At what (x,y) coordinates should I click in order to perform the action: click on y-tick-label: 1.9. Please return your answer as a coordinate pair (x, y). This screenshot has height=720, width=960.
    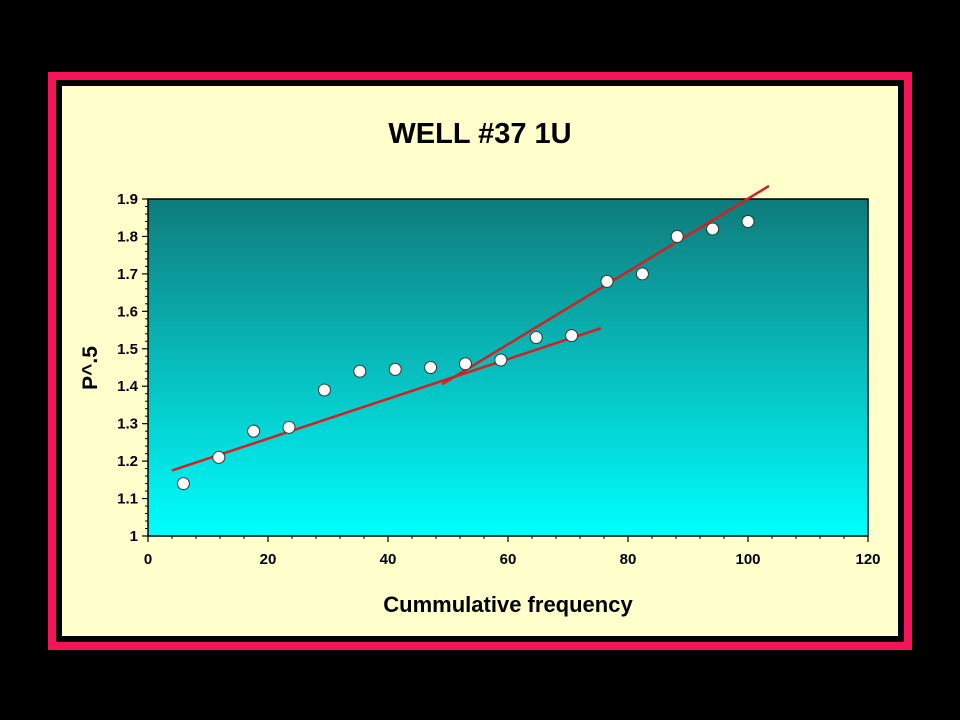
    Looking at the image, I should click on (127, 199).